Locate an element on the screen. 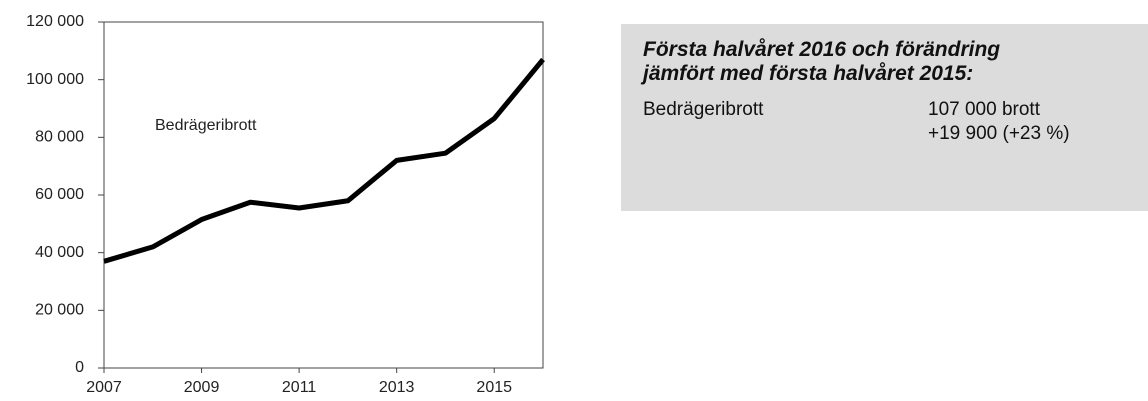  y-tick-label: 40 000 is located at coordinates (59, 252).